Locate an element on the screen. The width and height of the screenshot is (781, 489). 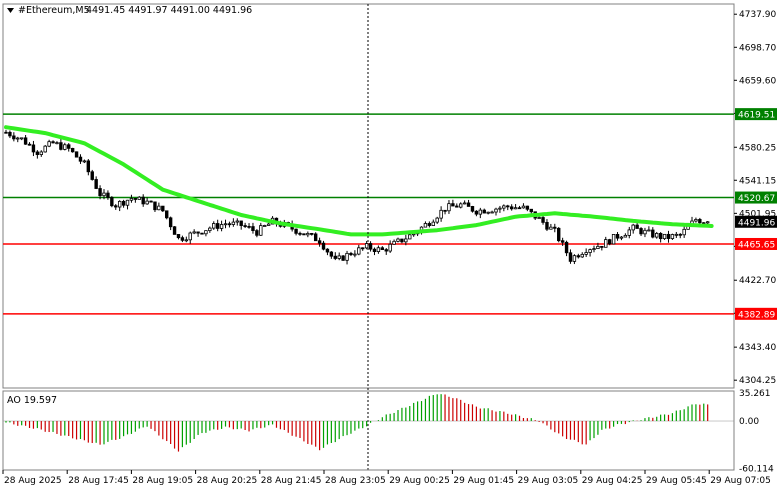
time-tick-label: 29 Aug 05:45 is located at coordinates (676, 481).